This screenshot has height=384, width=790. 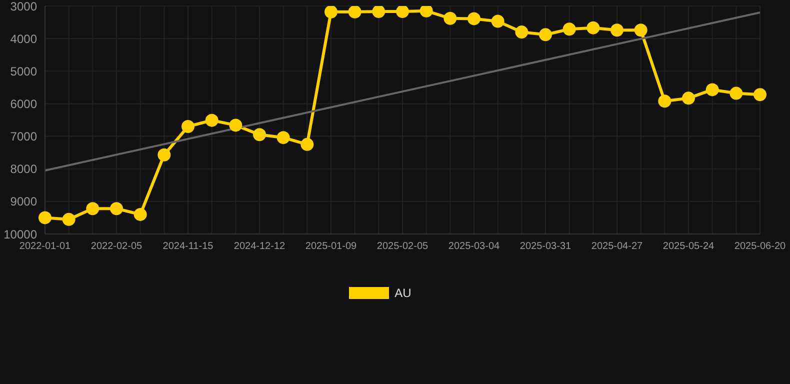 I want to click on y-tick-label: 5000, so click(x=24, y=71).